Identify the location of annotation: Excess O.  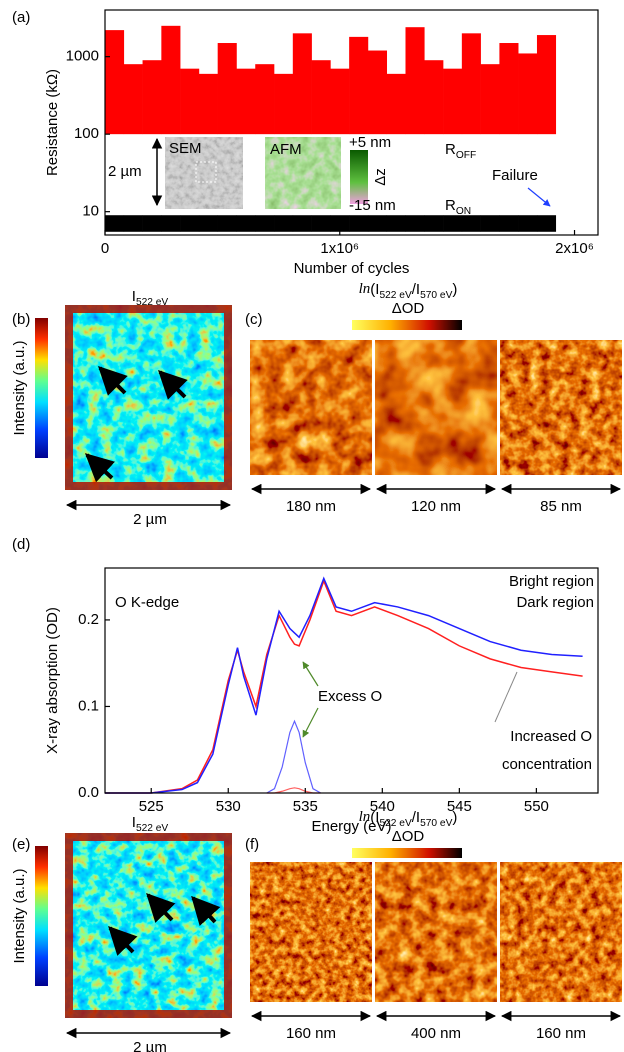
(350, 696).